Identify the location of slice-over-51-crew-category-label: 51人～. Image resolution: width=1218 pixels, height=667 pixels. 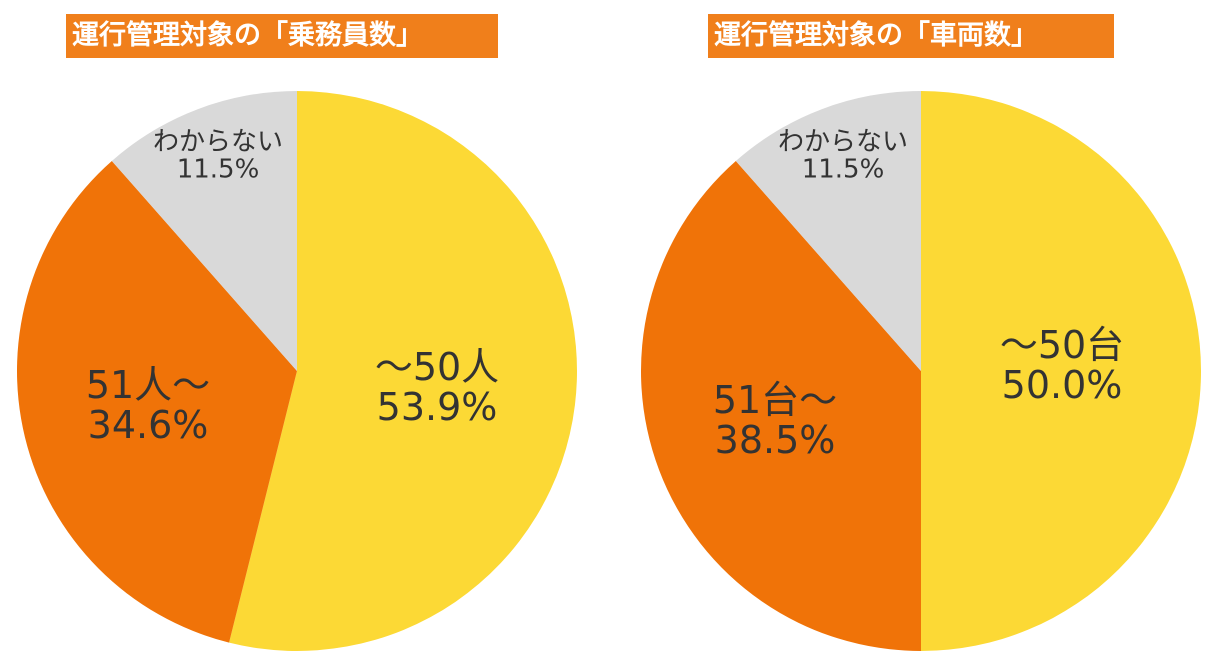
(148, 385).